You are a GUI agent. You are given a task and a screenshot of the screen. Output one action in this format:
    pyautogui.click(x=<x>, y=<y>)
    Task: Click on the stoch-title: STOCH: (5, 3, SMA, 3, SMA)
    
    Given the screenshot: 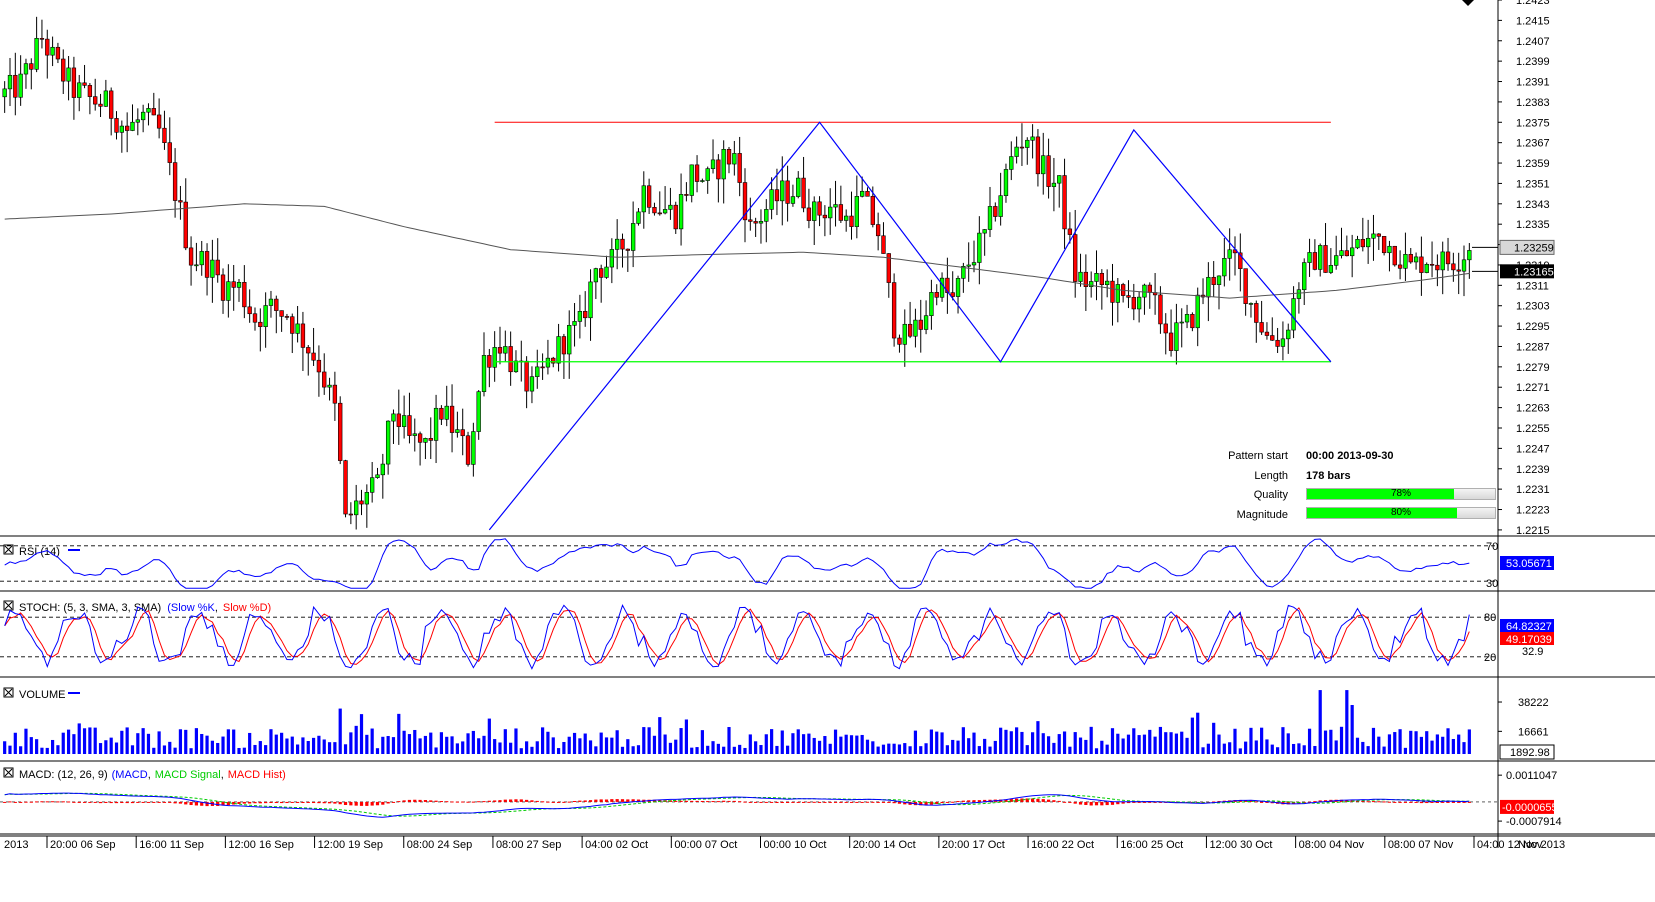 What is the action you would take?
    pyautogui.click(x=90, y=608)
    